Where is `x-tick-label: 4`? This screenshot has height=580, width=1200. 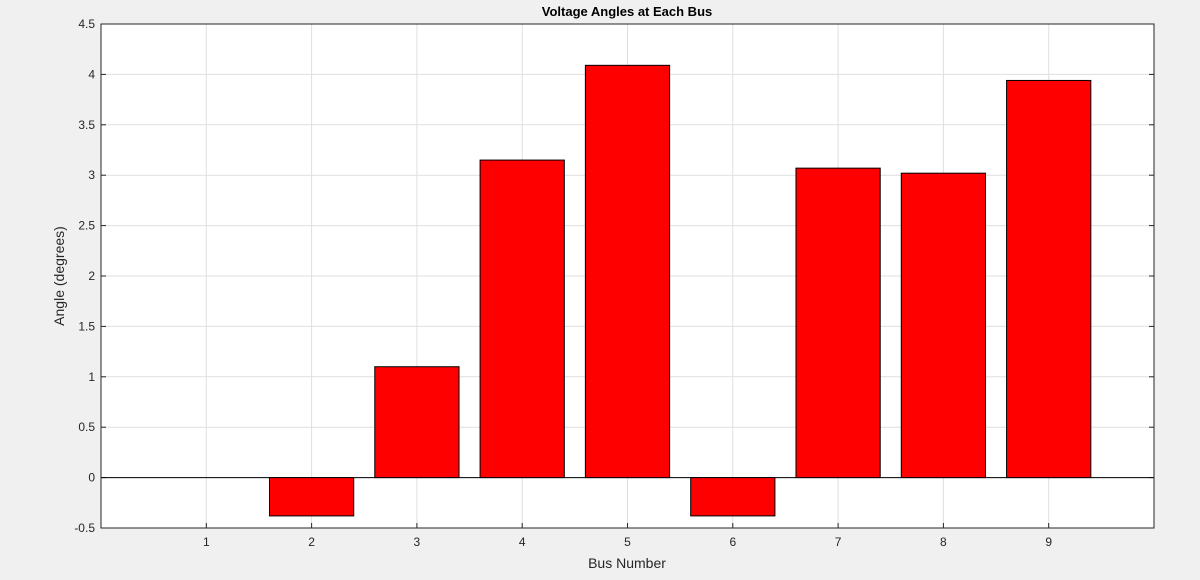
x-tick-label: 4 is located at coordinates (522, 542).